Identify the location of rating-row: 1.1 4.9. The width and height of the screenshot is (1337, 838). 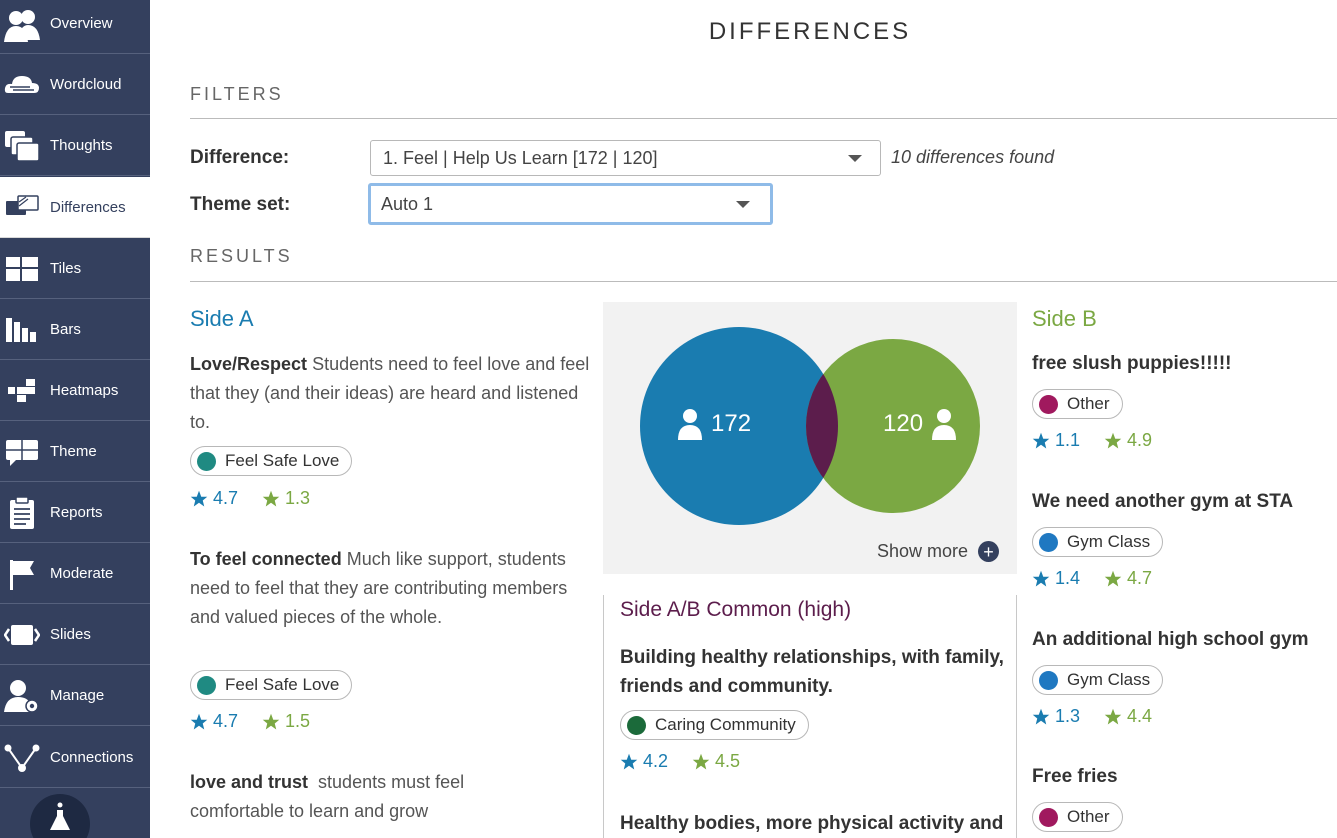
(1092, 440).